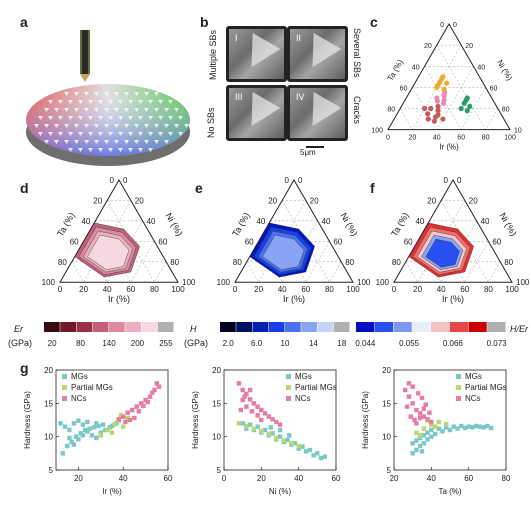 This screenshot has height=511, width=531. Describe the element at coordinates (394, 478) in the screenshot. I see `x-tick-label: 20` at that location.